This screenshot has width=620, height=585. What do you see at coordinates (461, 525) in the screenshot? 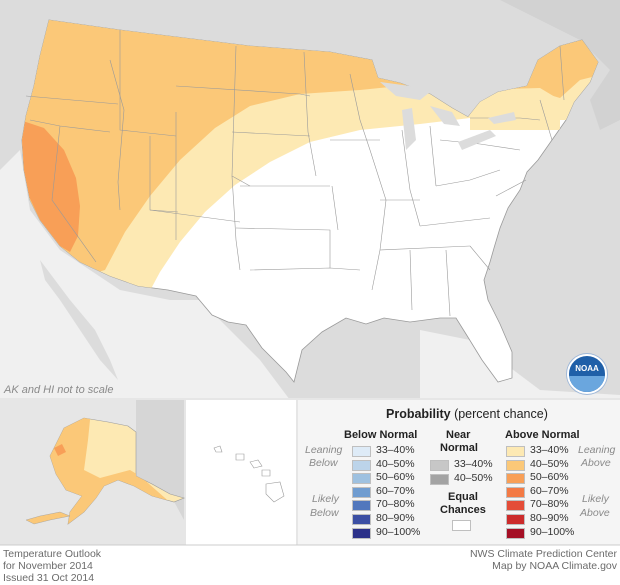
I see `equal-chances-swatch` at bounding box center [461, 525].